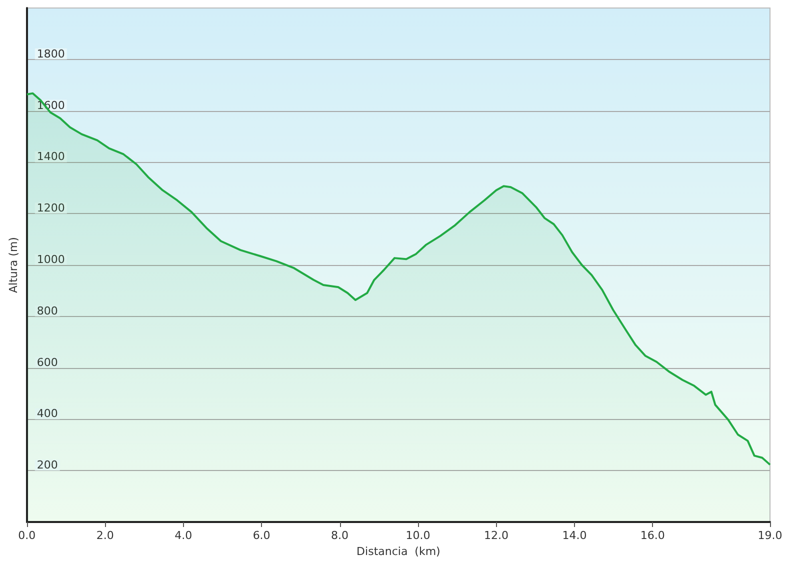  What do you see at coordinates (50, 53) in the screenshot?
I see `y-tick-label: 1800` at bounding box center [50, 53].